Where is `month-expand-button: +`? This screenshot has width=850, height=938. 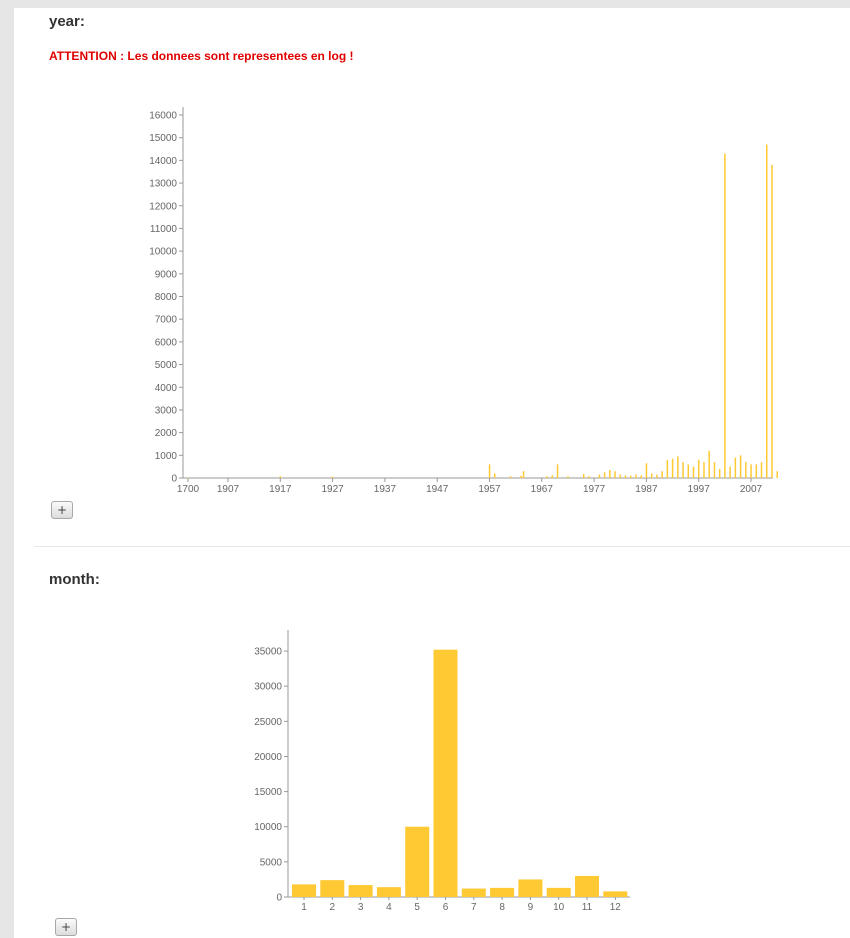 month-expand-button: + is located at coordinates (66, 927).